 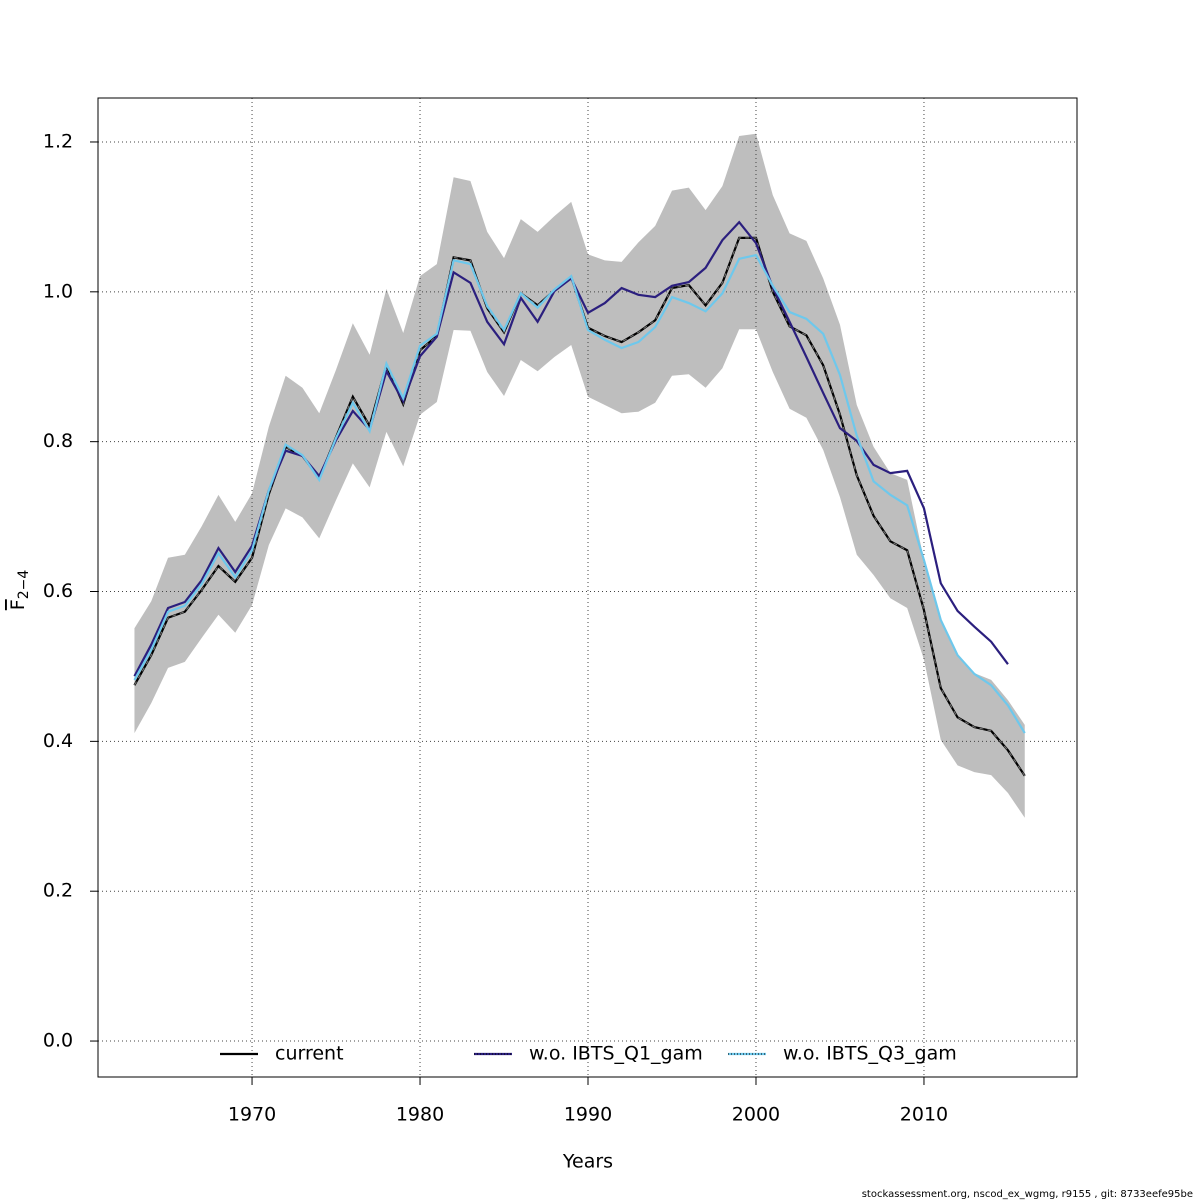 I want to click on x-axis-label: Years, so click(x=587, y=1162).